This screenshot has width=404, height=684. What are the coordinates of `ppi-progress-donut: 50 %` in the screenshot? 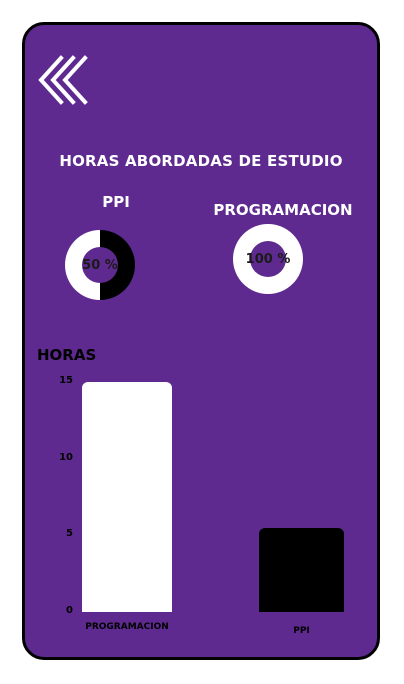 It's located at (100, 265).